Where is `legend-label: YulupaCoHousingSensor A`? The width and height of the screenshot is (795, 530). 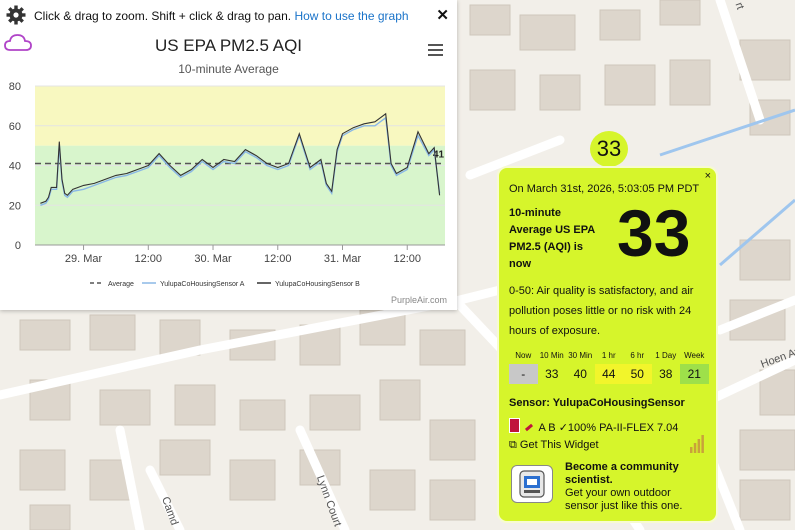
legend-label: YulupaCoHousingSensor A is located at coordinates (202, 284).